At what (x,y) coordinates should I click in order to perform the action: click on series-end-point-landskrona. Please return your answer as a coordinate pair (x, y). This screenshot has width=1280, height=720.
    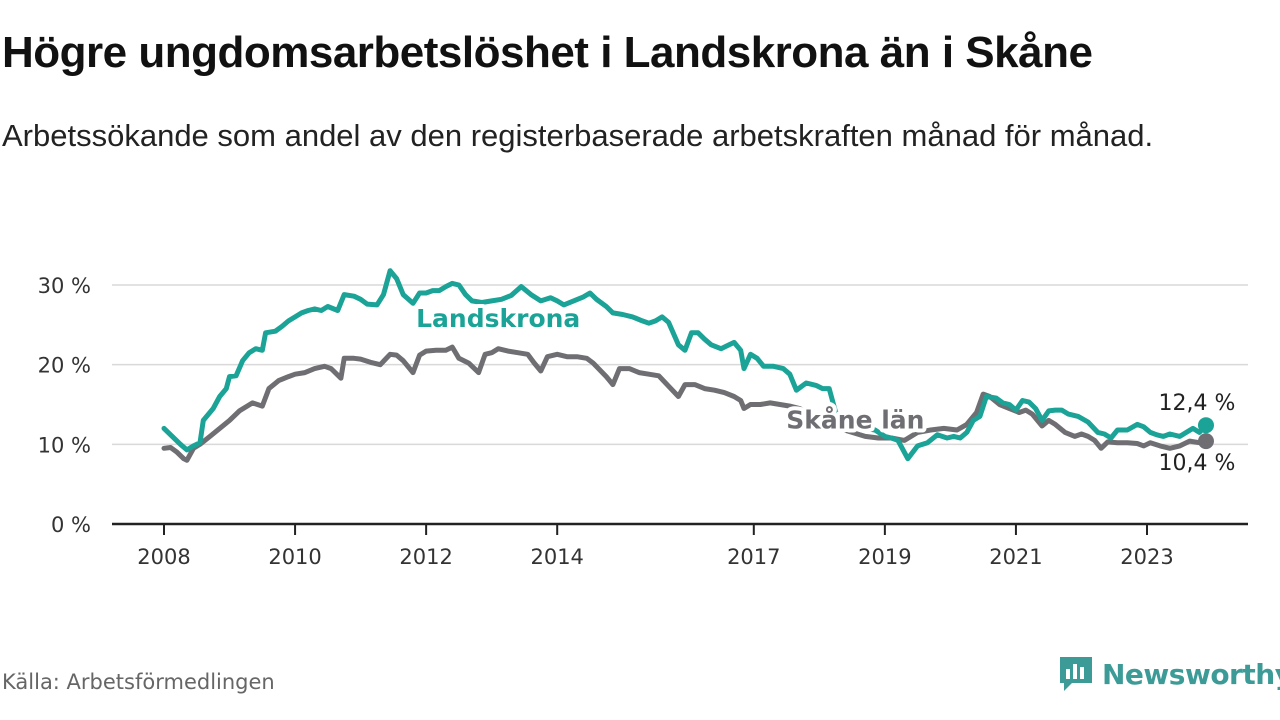
    Looking at the image, I should click on (1205, 425).